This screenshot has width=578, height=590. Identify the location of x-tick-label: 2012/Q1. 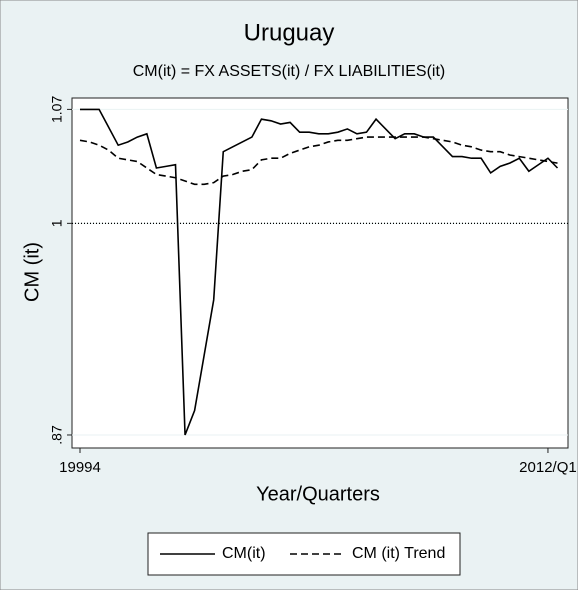
(548, 467).